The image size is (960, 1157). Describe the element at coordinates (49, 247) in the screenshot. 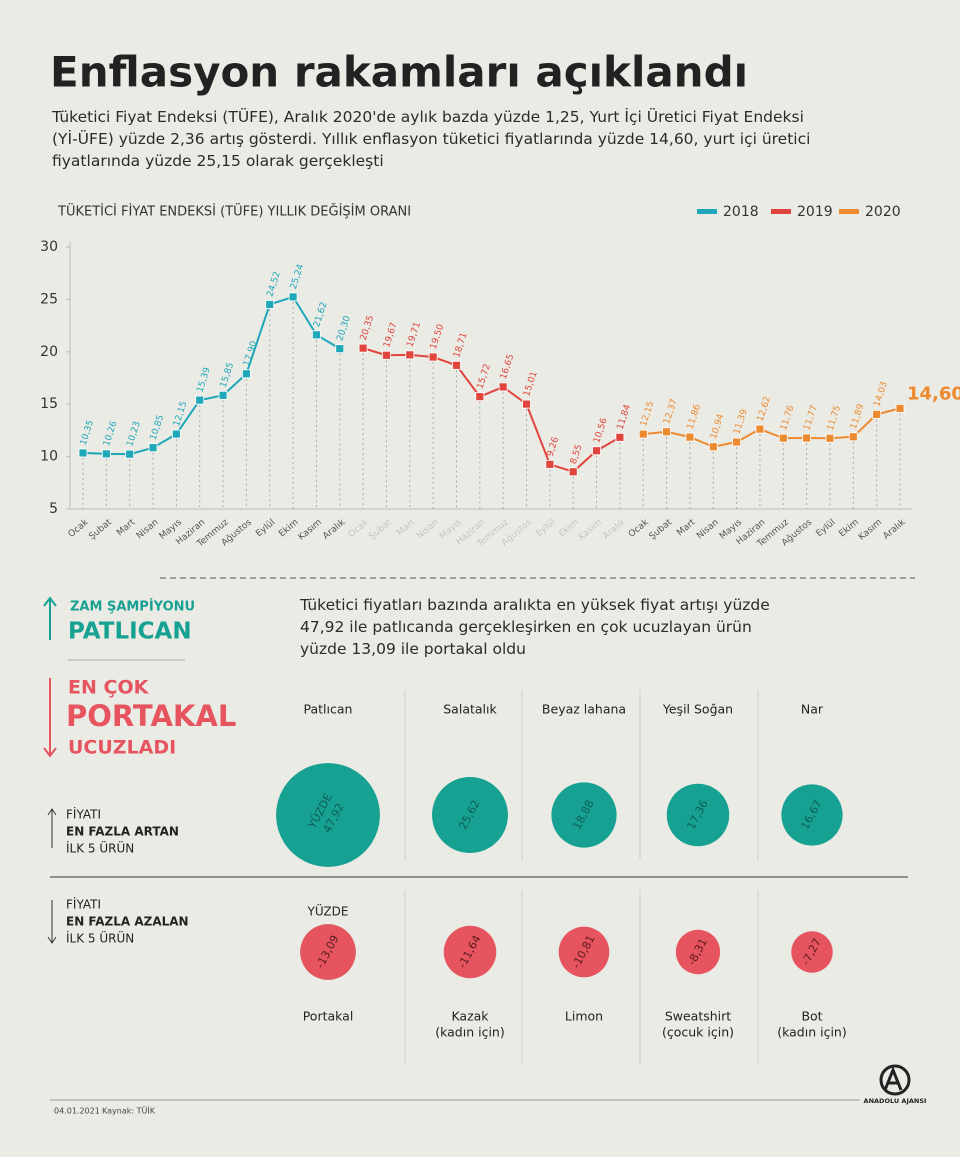

I see `y-tick-label: 30` at that location.